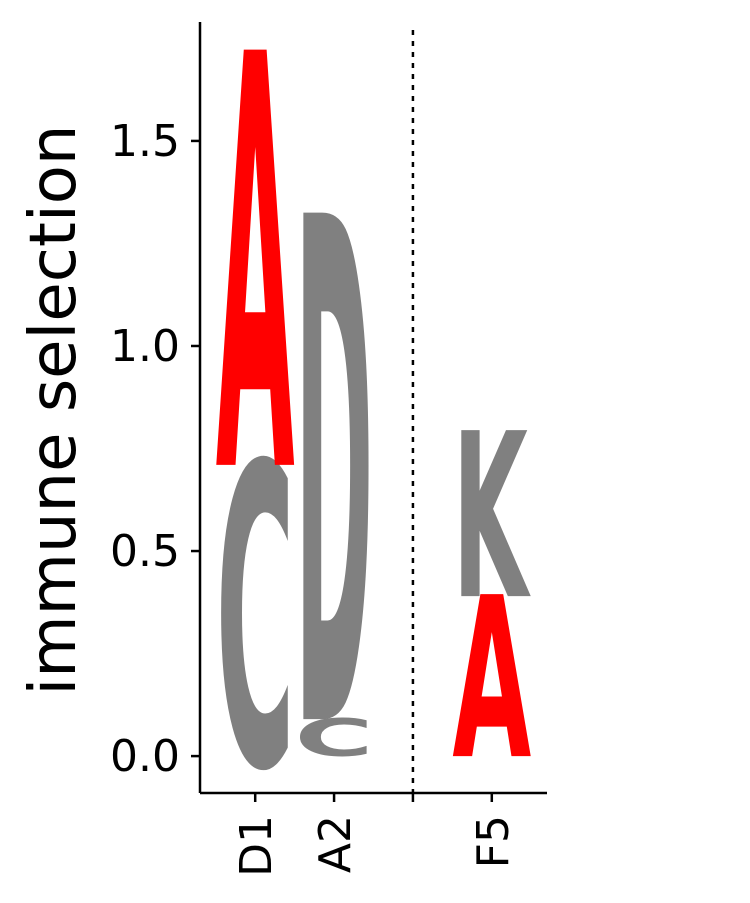 The height and width of the screenshot is (903, 750). I want to click on y-tick-label: 1.0, so click(145, 346).